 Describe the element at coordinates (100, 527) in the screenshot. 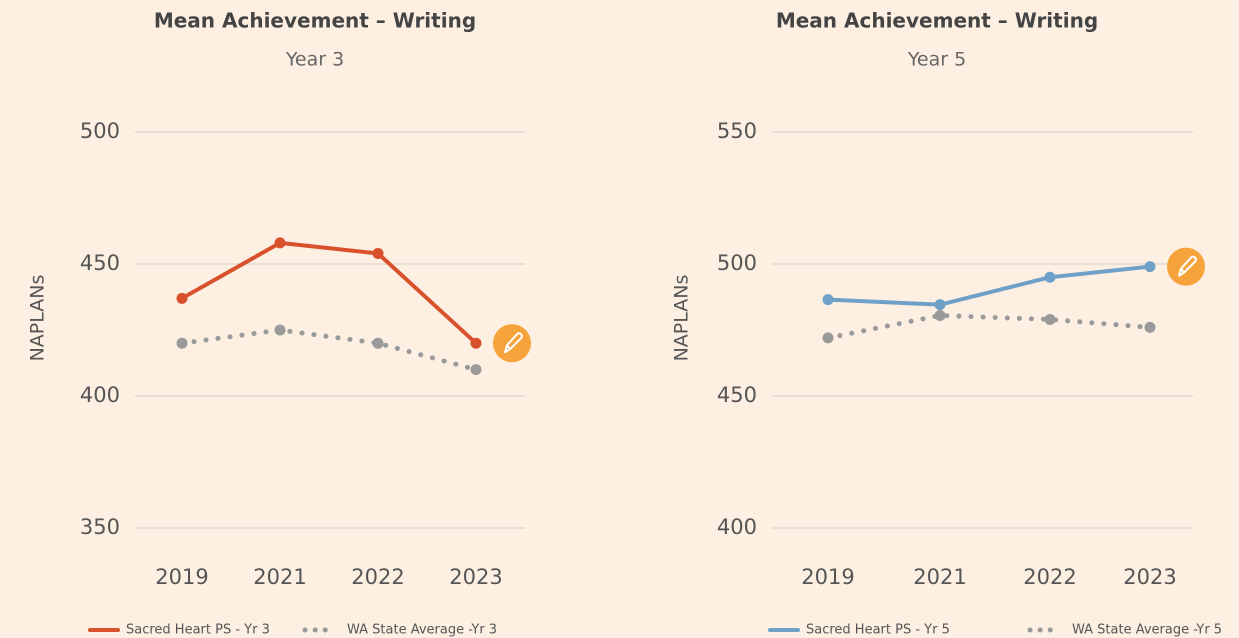

I see `y-tick-label: 350` at that location.